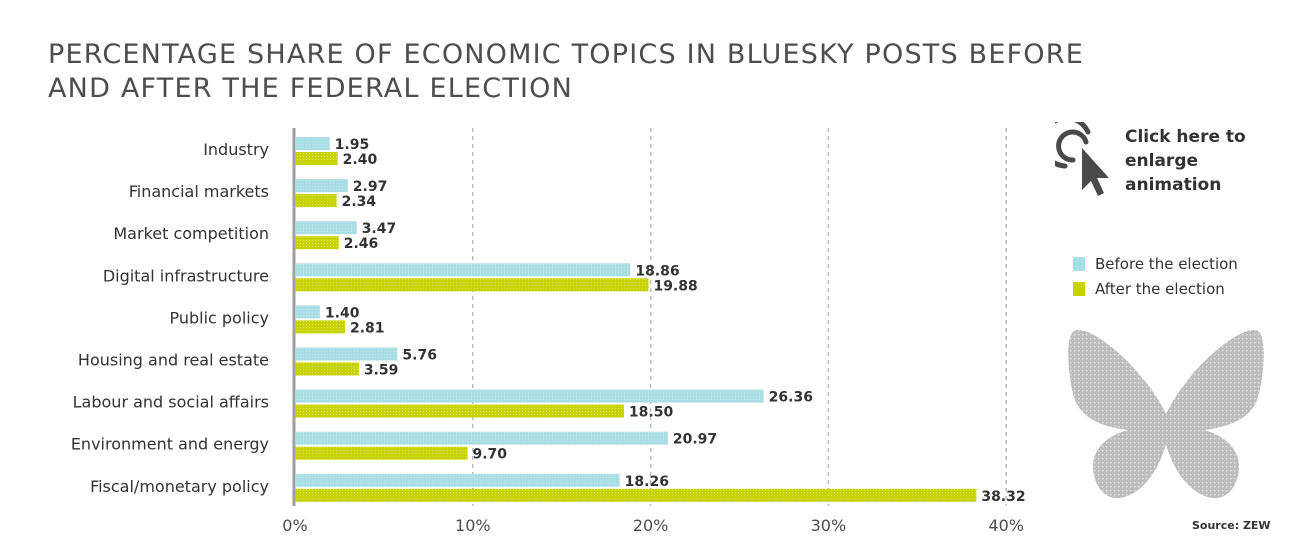  Describe the element at coordinates (179, 486) in the screenshot. I see `category-label: Fiscal/monetary policy` at that location.